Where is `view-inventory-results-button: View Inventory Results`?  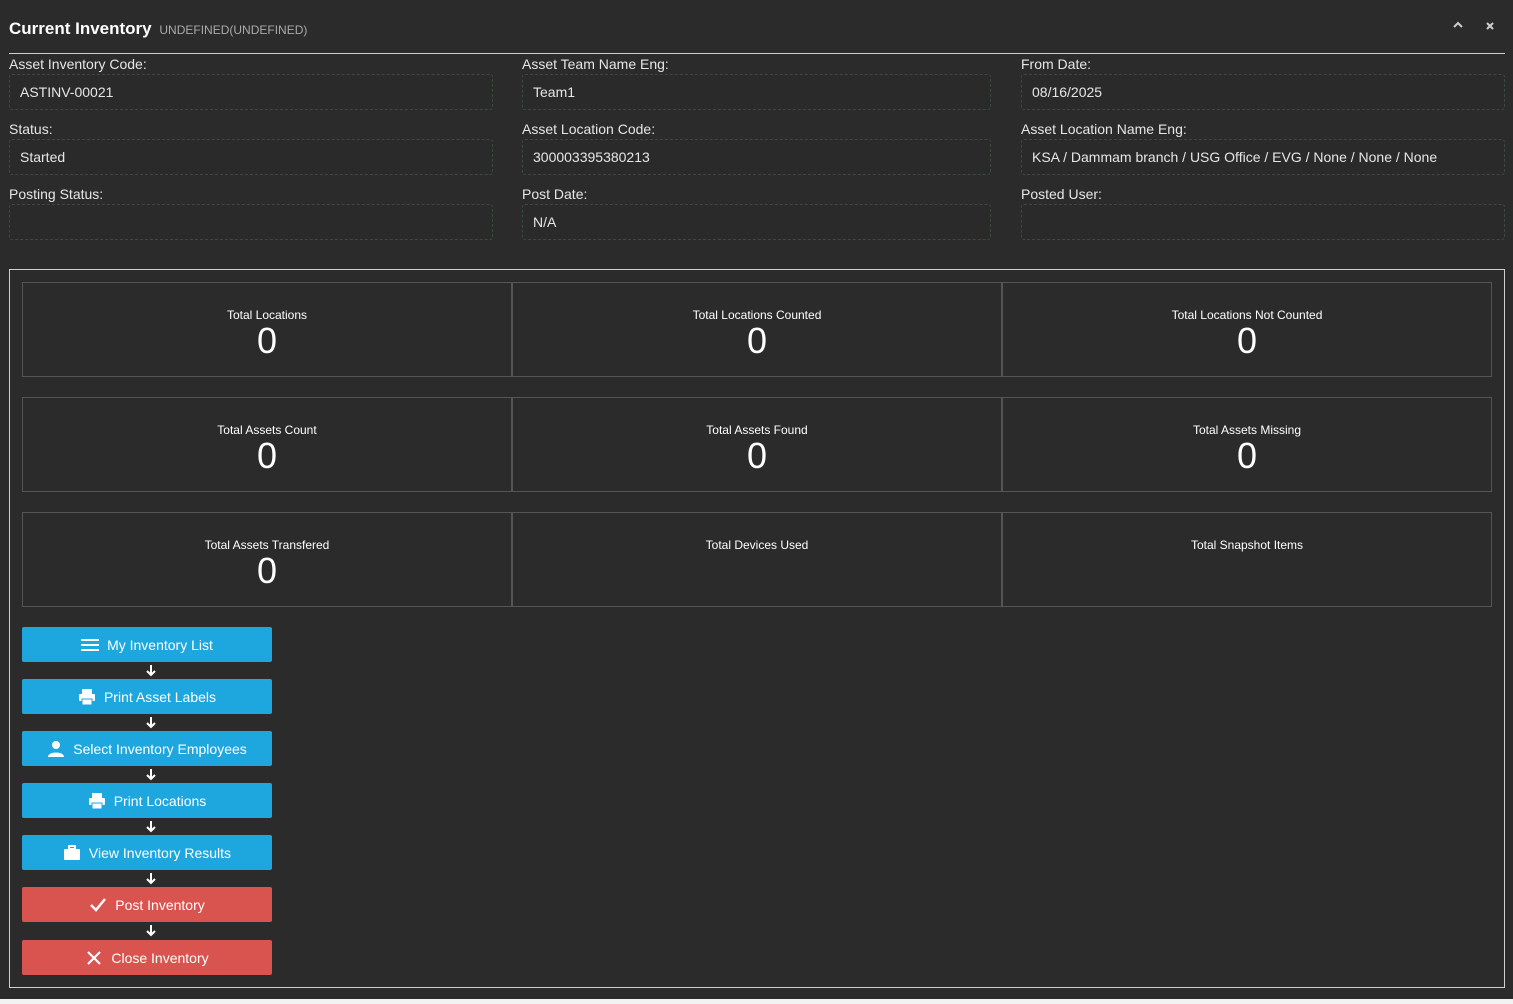 view-inventory-results-button: View Inventory Results is located at coordinates (147, 852).